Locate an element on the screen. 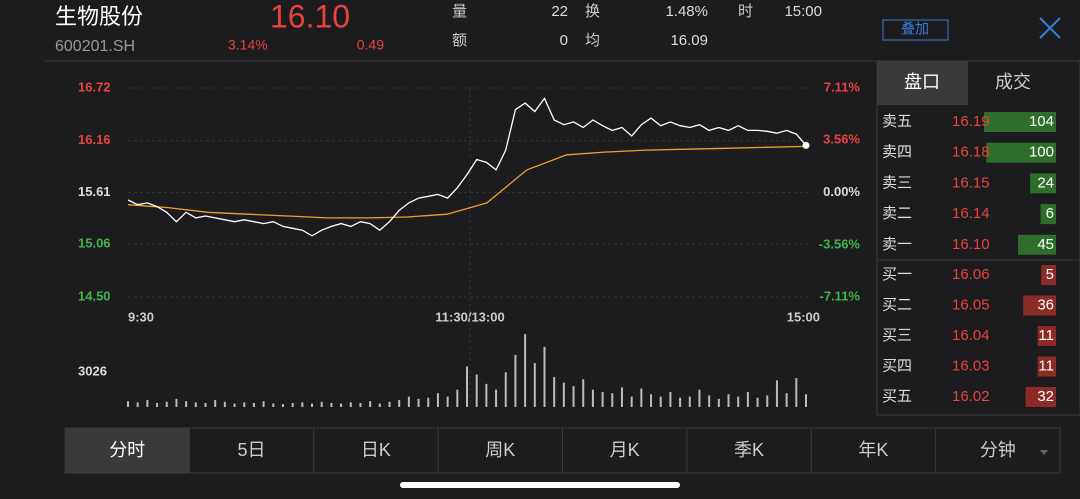 Image resolution: width=1080 pixels, height=499 pixels. stock-name: 生物股份 is located at coordinates (99, 16).